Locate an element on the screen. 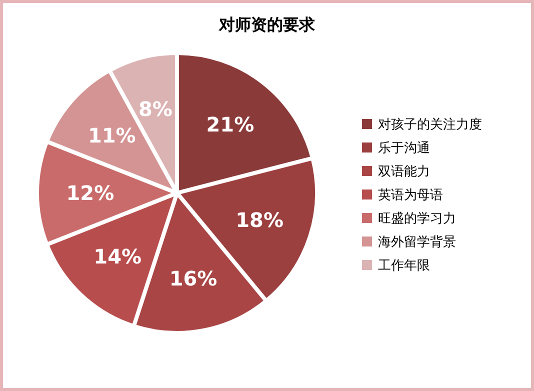 The height and width of the screenshot is (391, 534). legend-label: 海外留学背景 is located at coordinates (417, 242).